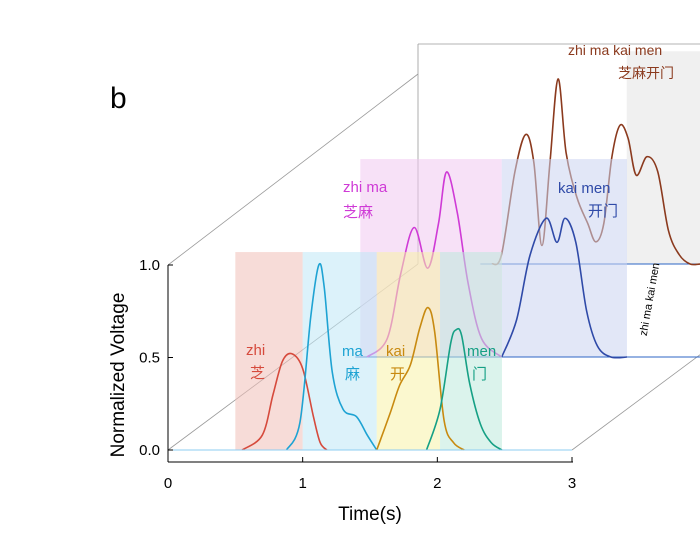 The image size is (700, 534). Describe the element at coordinates (408, 351) in the screenshot. I see `band-kai` at that location.